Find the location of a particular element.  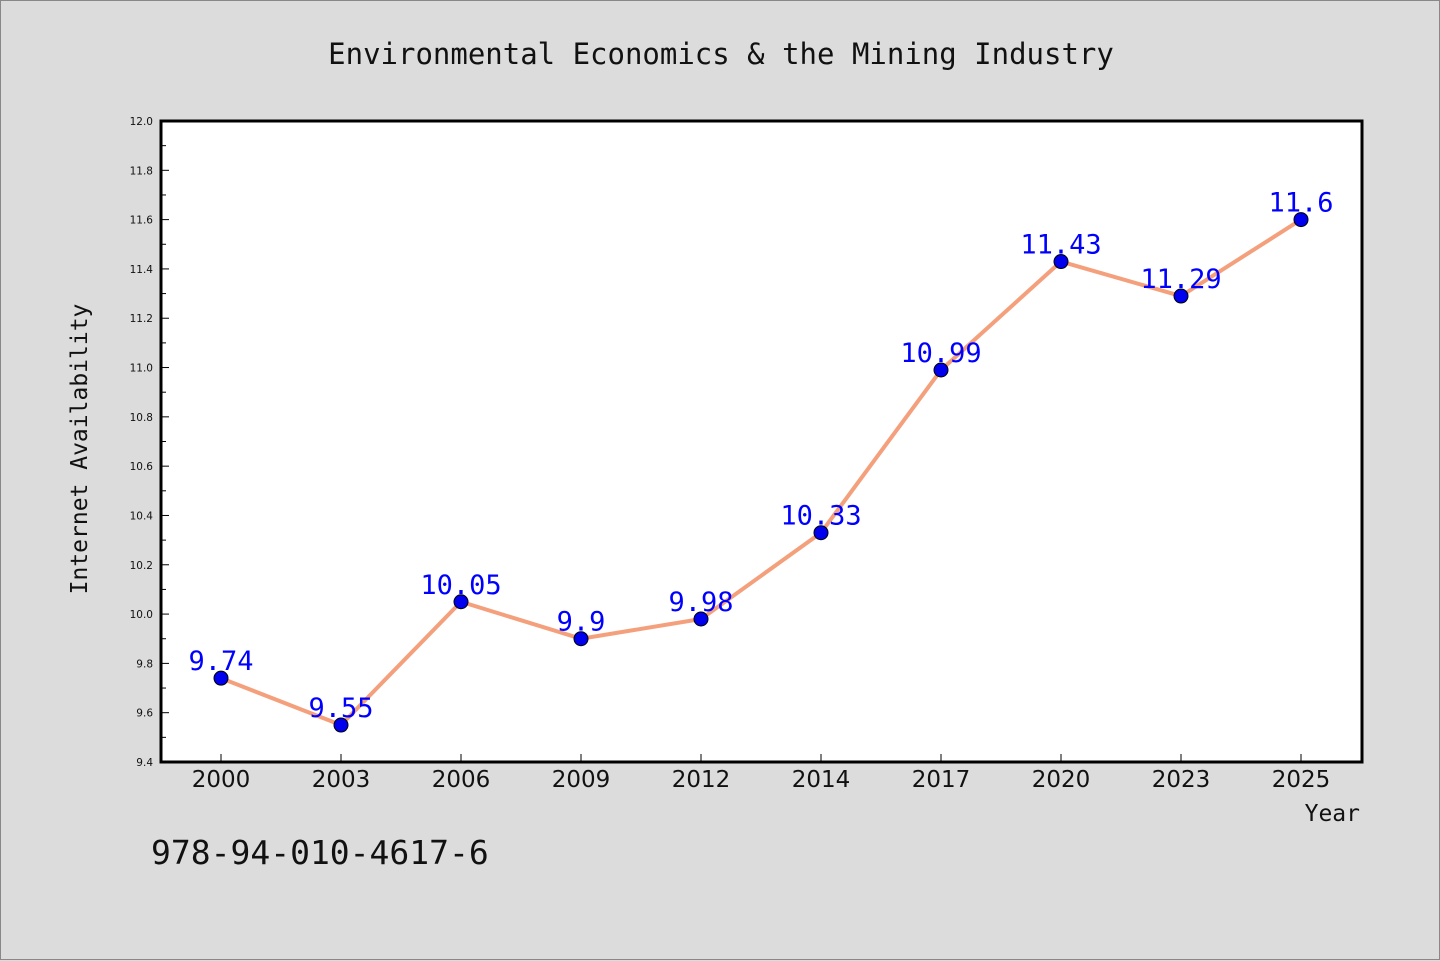

data-label: 10.05 is located at coordinates (460, 585).